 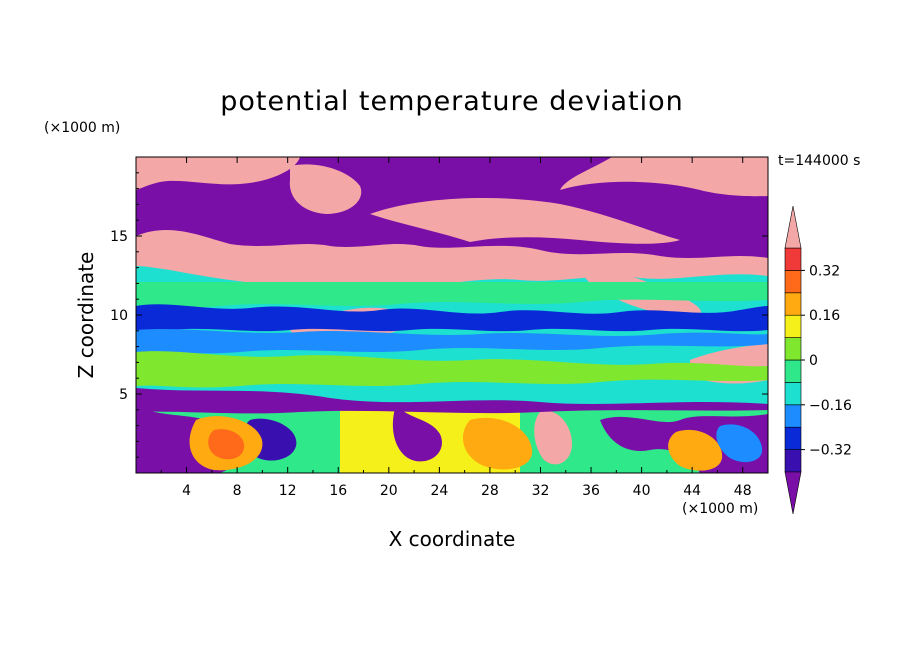 I want to click on field-green-band, so click(x=452, y=295).